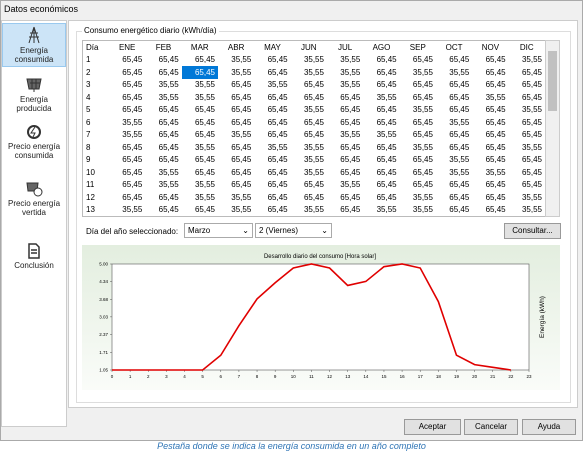 The image size is (583, 453). Describe the element at coordinates (491, 427) in the screenshot. I see `cancel-button: Cancelar` at that location.